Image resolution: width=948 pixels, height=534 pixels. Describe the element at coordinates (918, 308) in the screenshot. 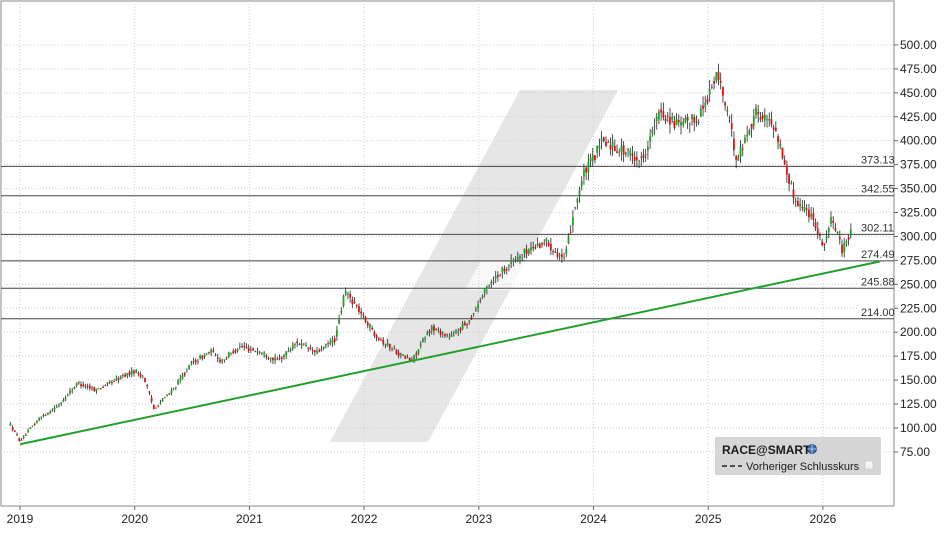

I see `y-tick-label: 225.00` at that location.